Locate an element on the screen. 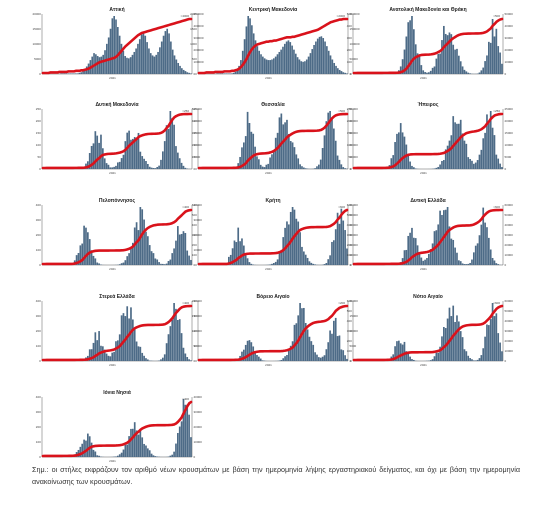 Image resolution: width=552 pixels, height=509 pixels. right-tick-label: 60000 is located at coordinates (509, 301).